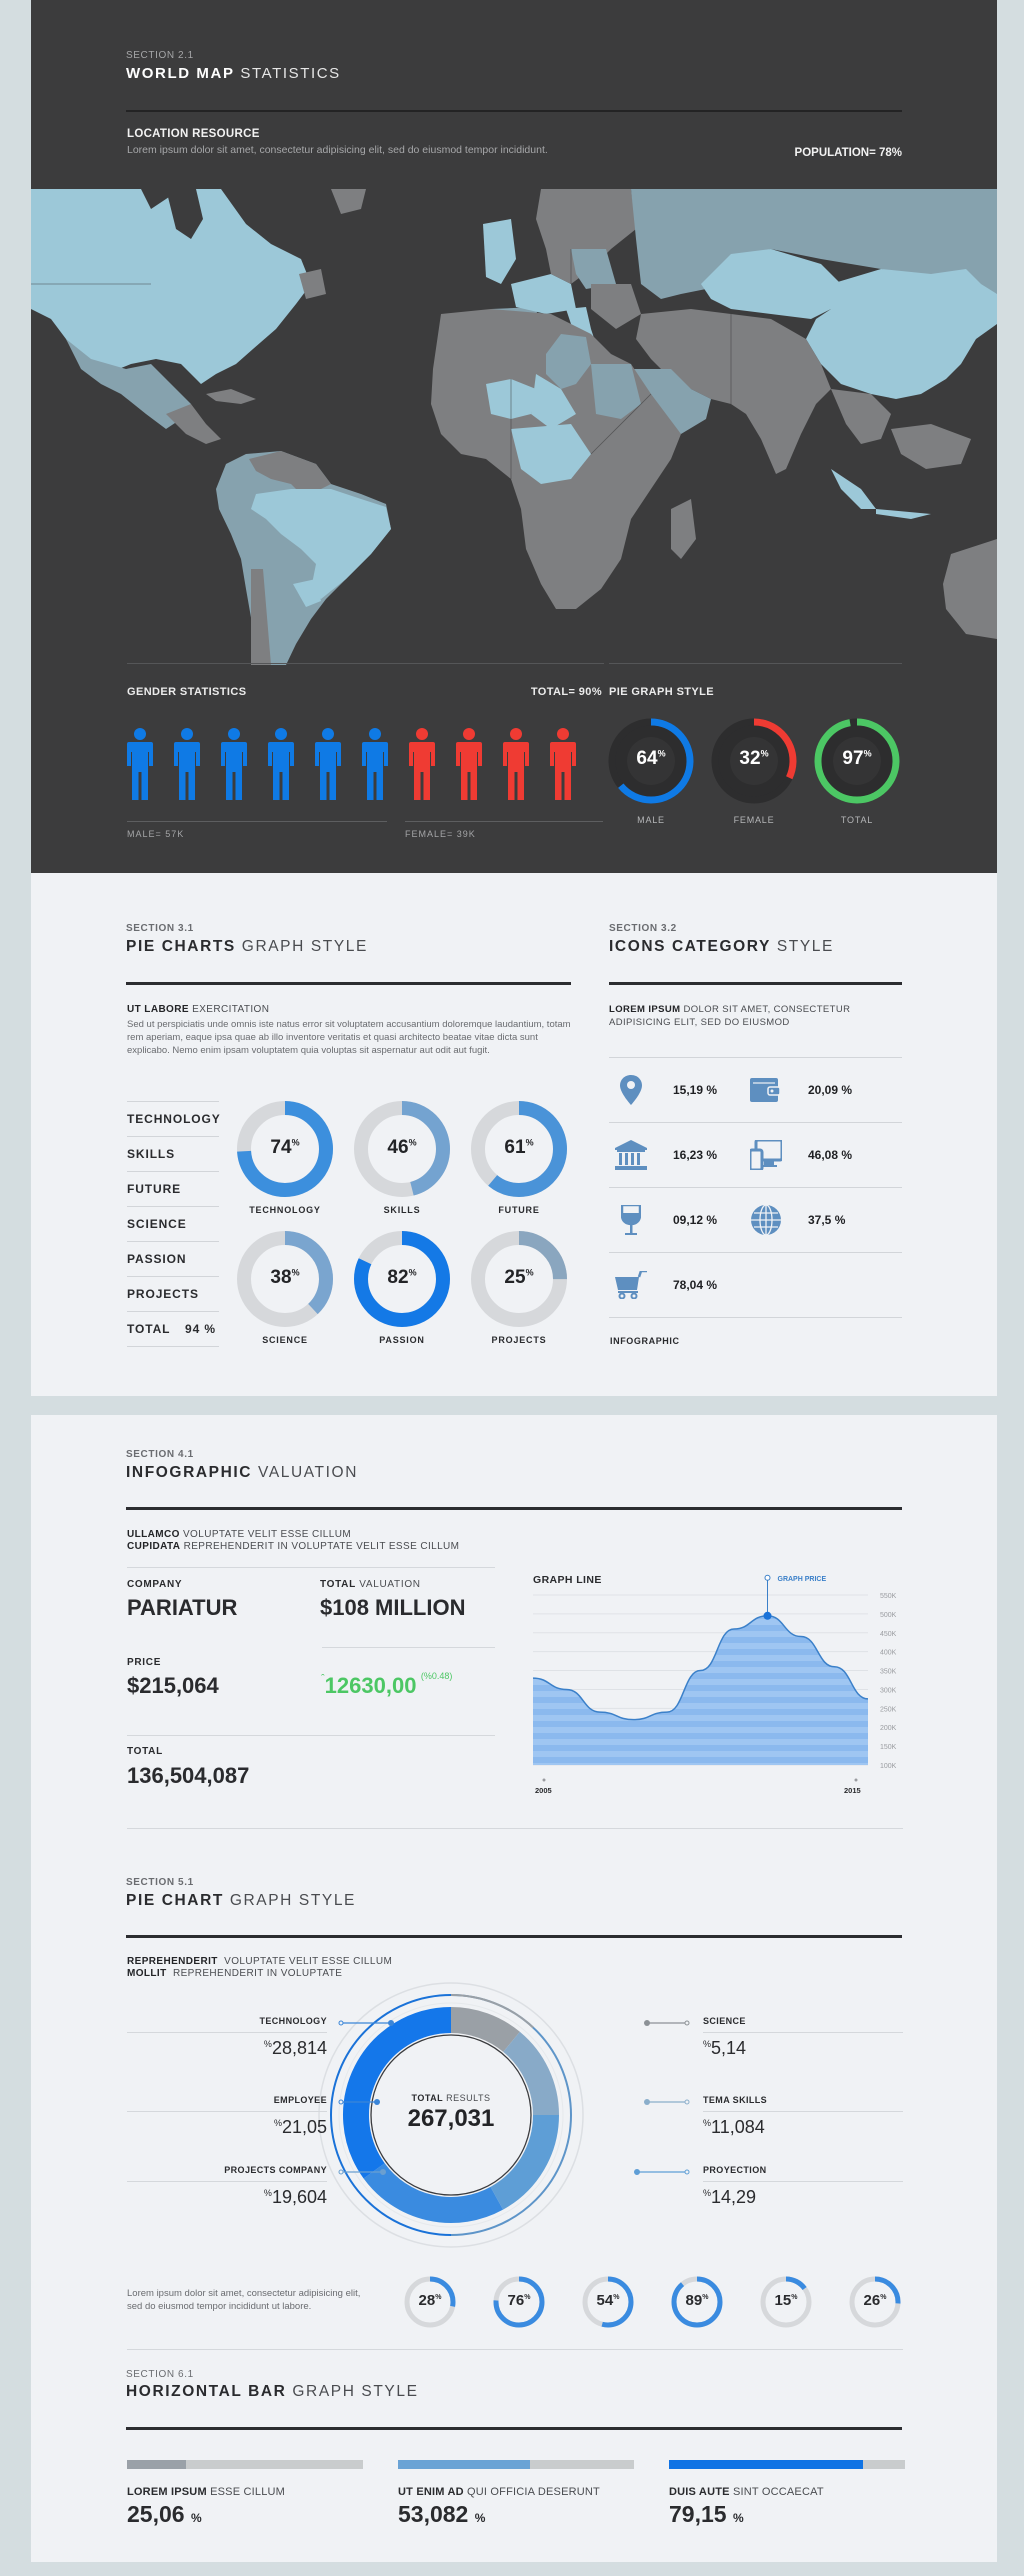  Describe the element at coordinates (787, 2494) in the screenshot. I see `hbar-item: DUIS AUTE SINT OCCAECAT 79,15 %` at that location.